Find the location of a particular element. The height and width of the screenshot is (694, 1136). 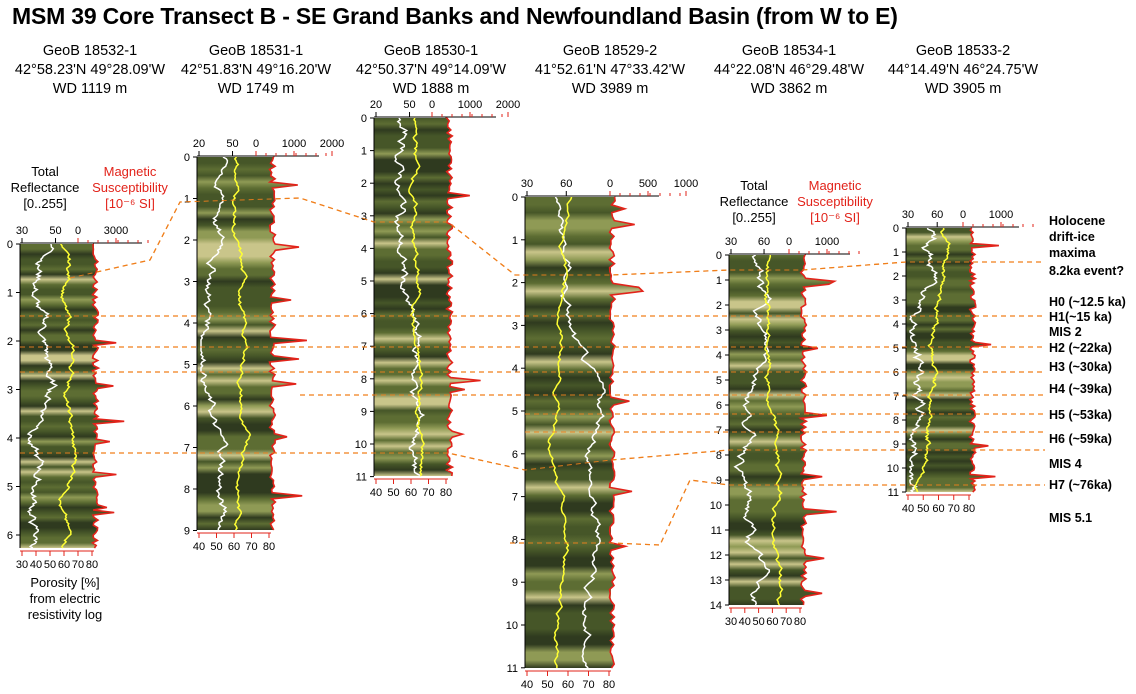

top-tick-label: 2000 is located at coordinates (332, 144).